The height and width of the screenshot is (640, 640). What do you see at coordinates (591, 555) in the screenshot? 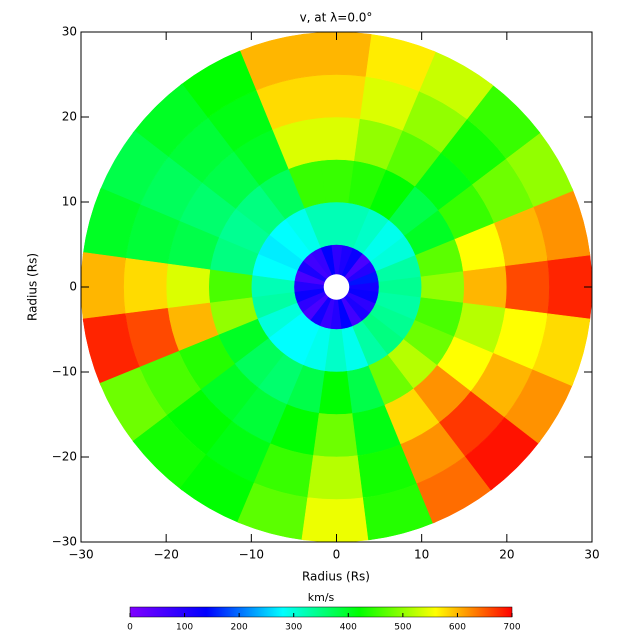
I see `x-tick-label: 30` at bounding box center [591, 555].